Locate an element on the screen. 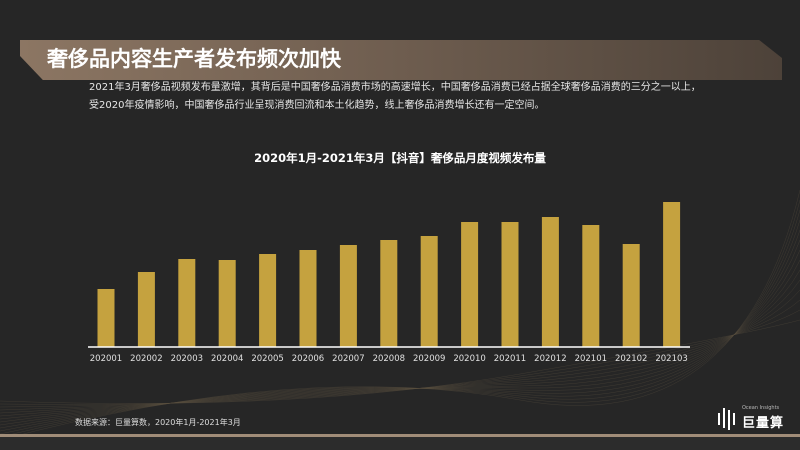  x-tick-label: 202011 is located at coordinates (510, 359).